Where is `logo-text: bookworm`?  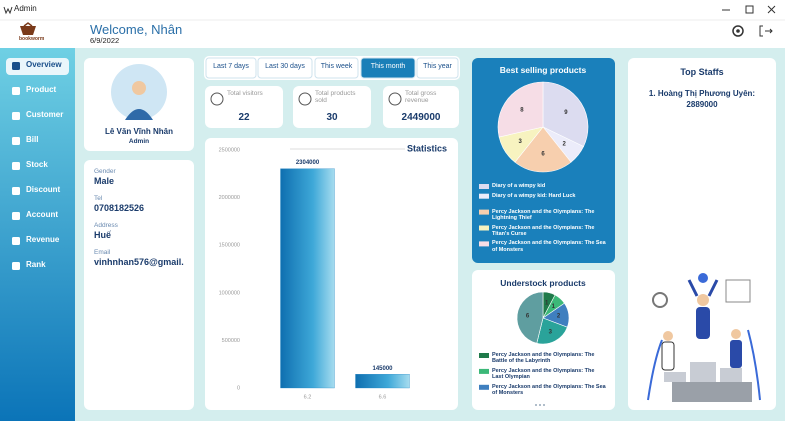
logo-text: bookworm is located at coordinates (32, 39).